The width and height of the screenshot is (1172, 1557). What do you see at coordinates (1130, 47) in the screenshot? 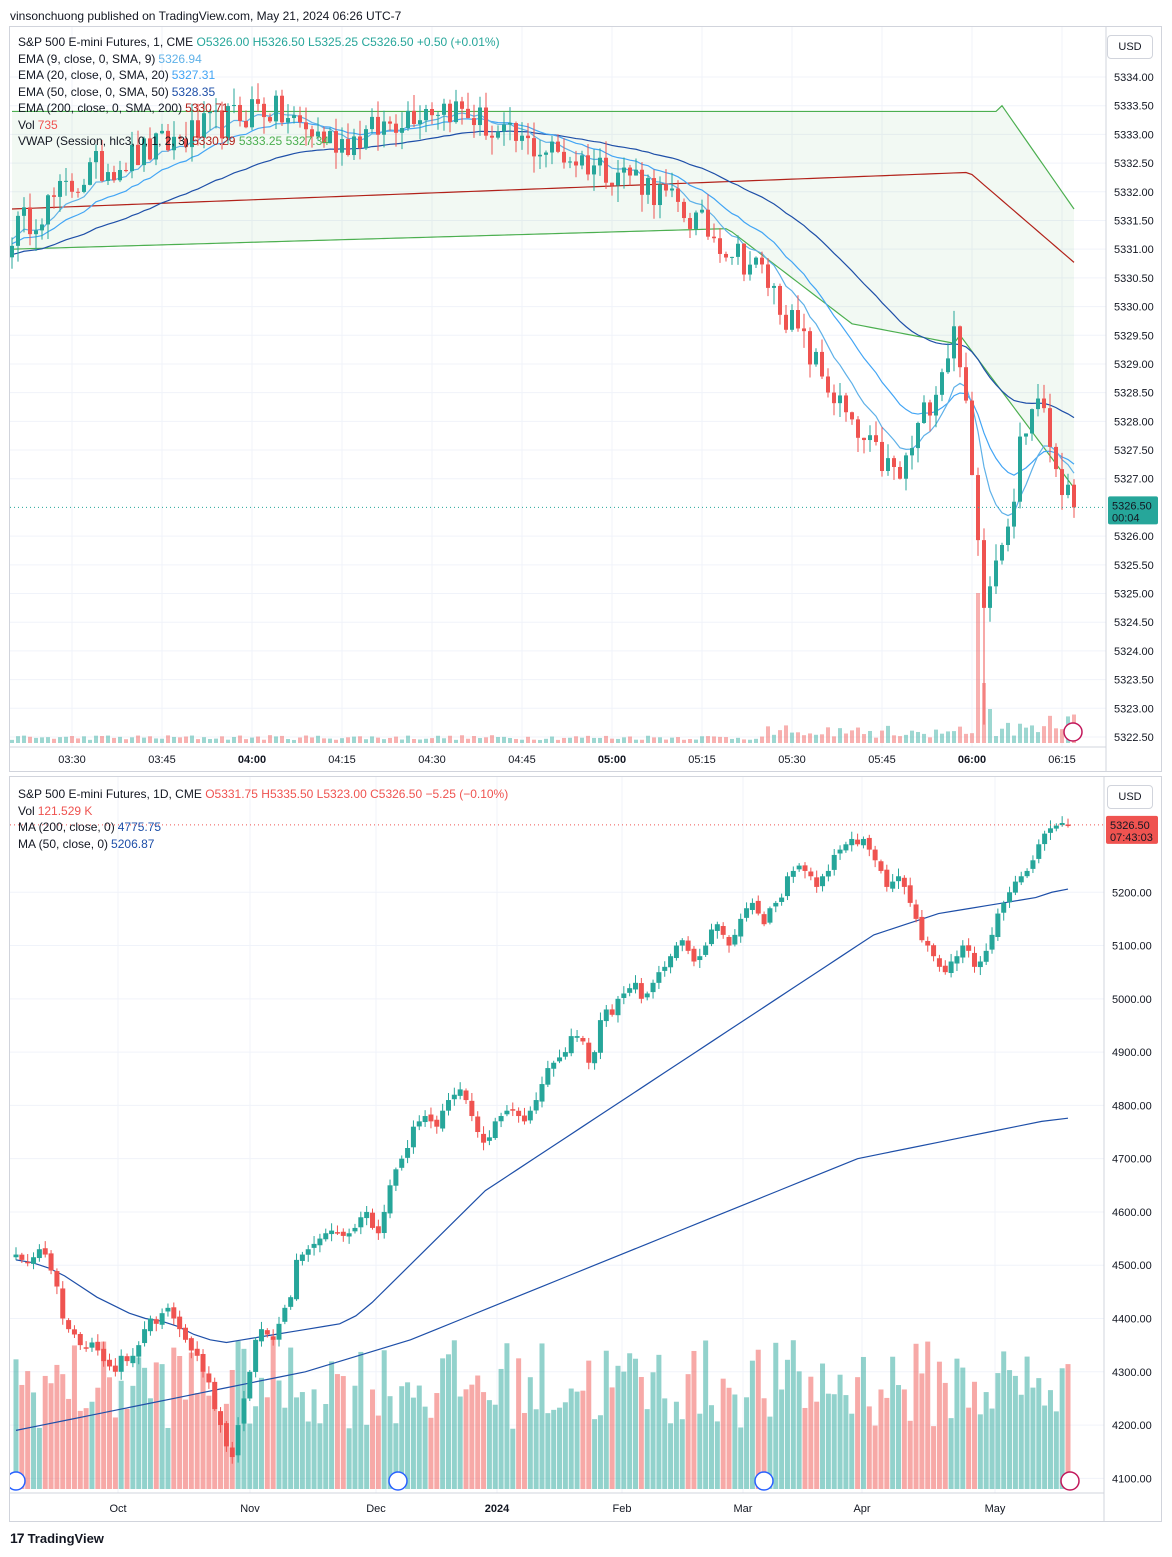
I see `currency-button: USD` at bounding box center [1130, 47].